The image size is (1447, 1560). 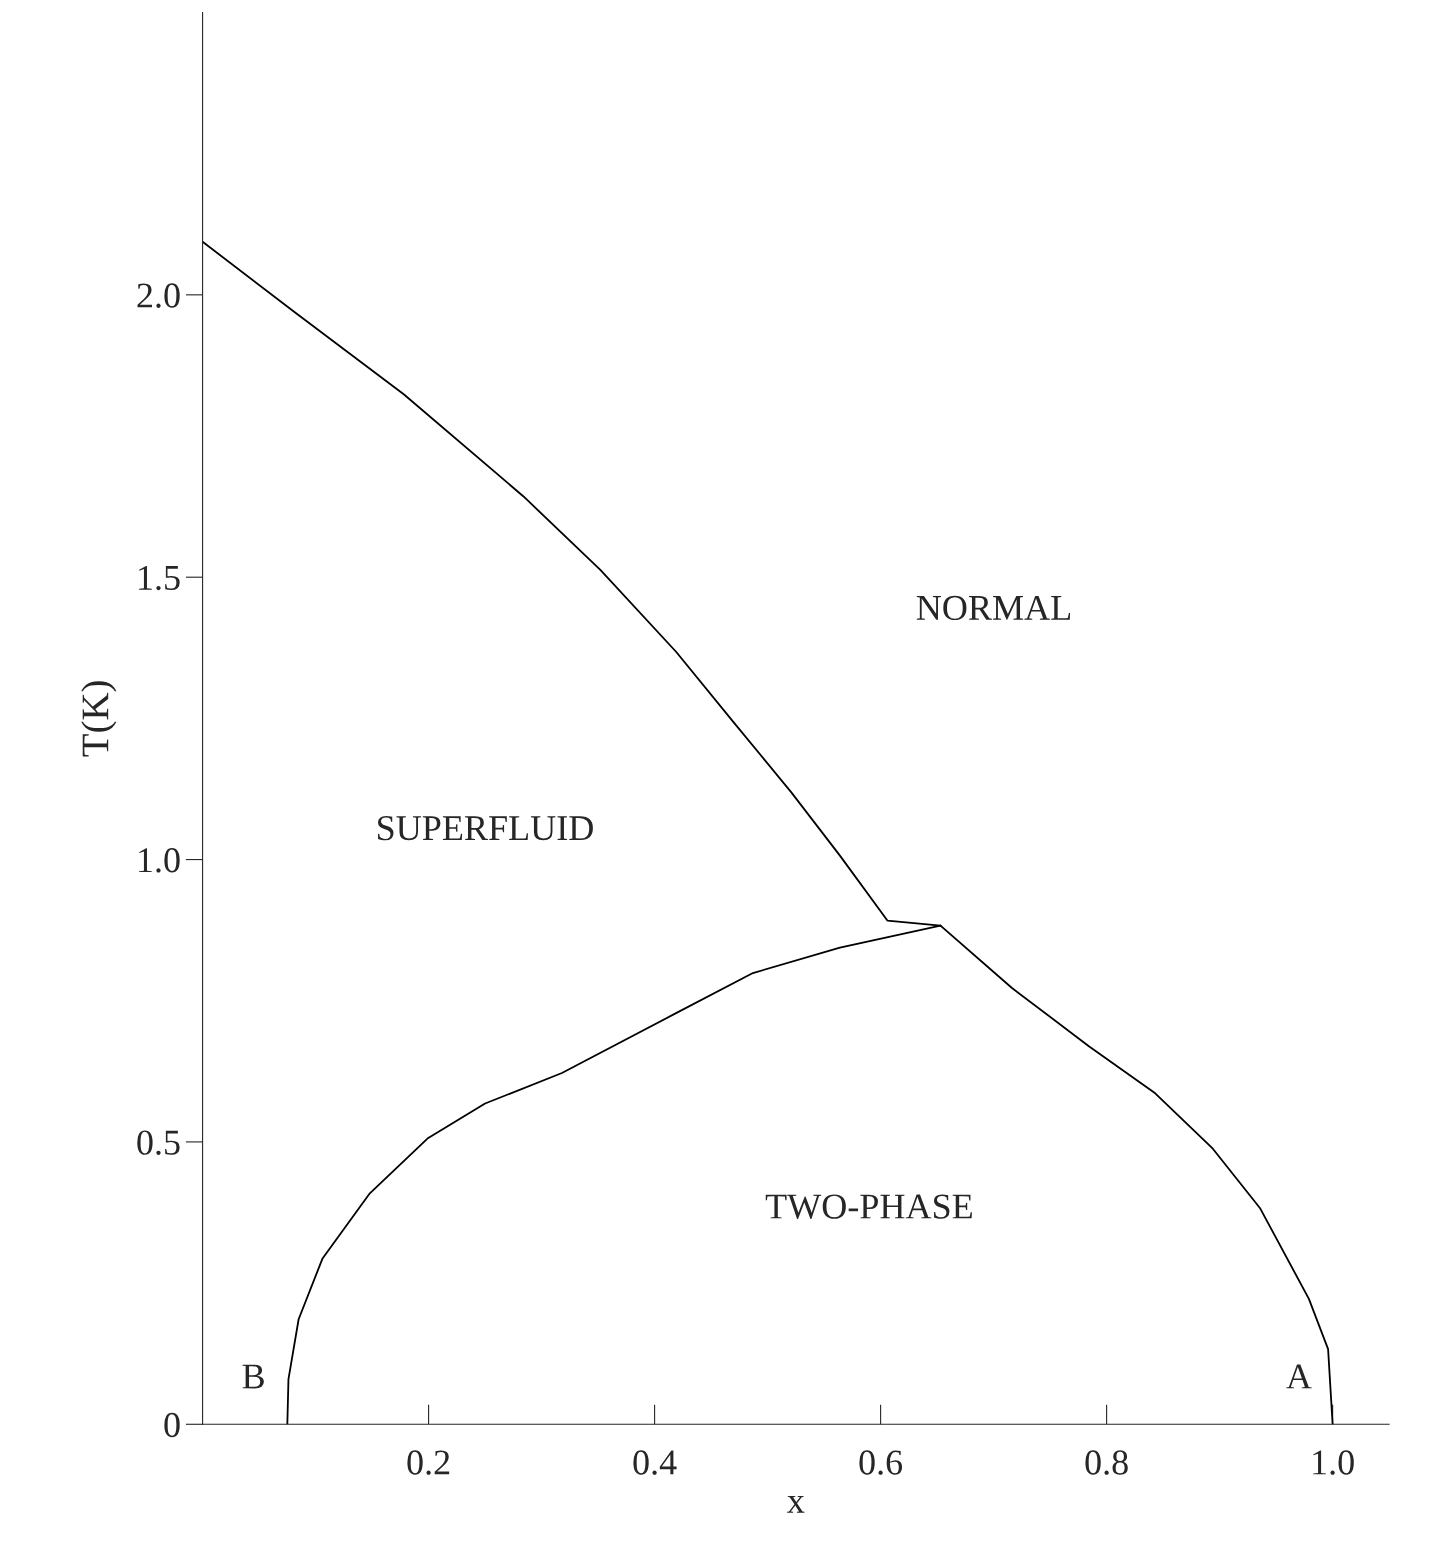 What do you see at coordinates (158, 295) in the screenshot?
I see `y-tick-label: 2.0` at bounding box center [158, 295].